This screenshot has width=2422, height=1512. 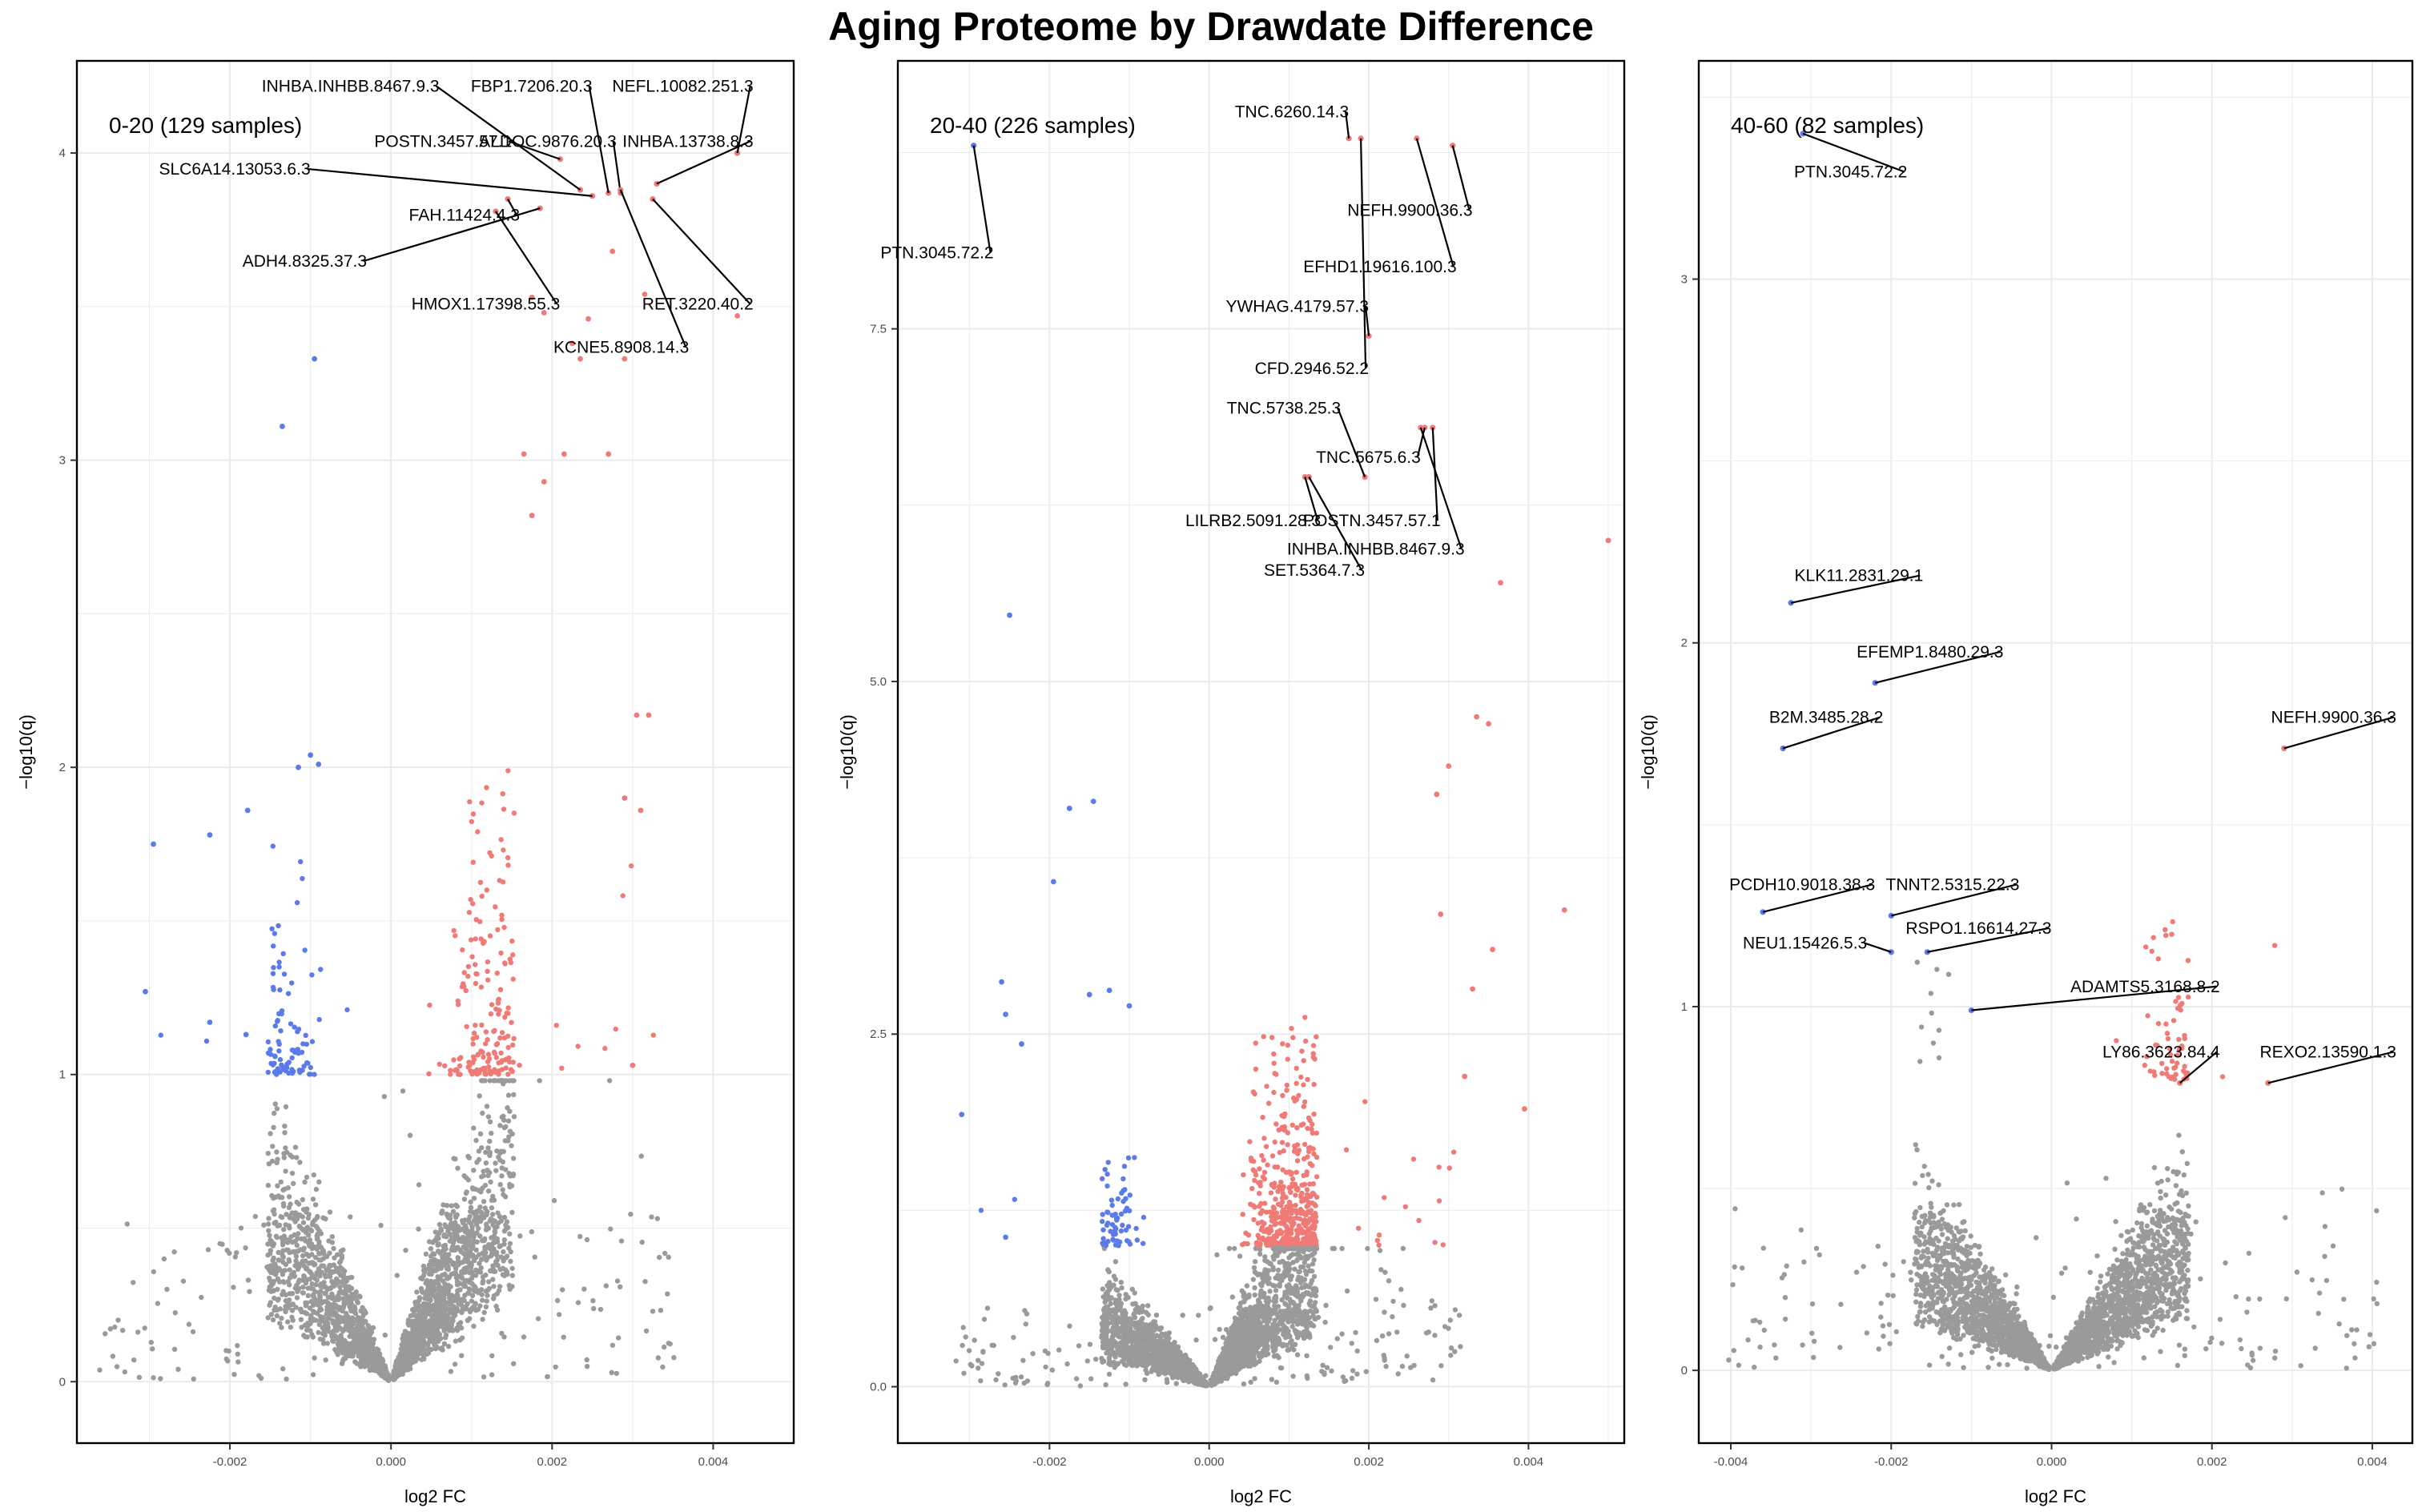 What do you see at coordinates (713, 1462) in the screenshot?
I see `x-tick-label: 0.004` at bounding box center [713, 1462].